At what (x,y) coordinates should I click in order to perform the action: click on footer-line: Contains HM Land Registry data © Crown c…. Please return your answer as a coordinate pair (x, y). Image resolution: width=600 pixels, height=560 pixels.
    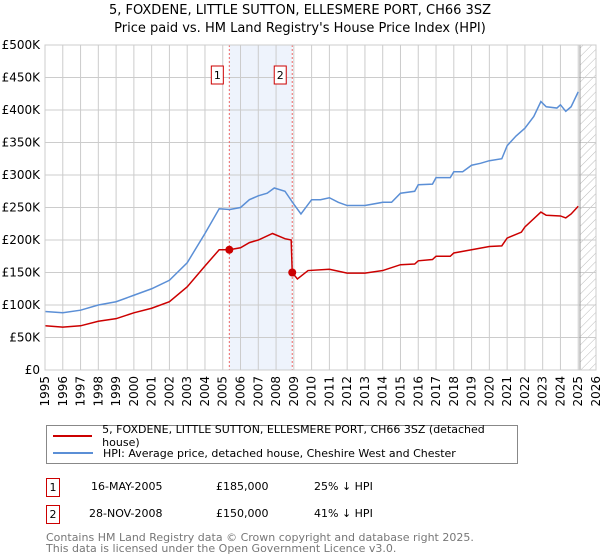
    Looking at the image, I should click on (260, 537).